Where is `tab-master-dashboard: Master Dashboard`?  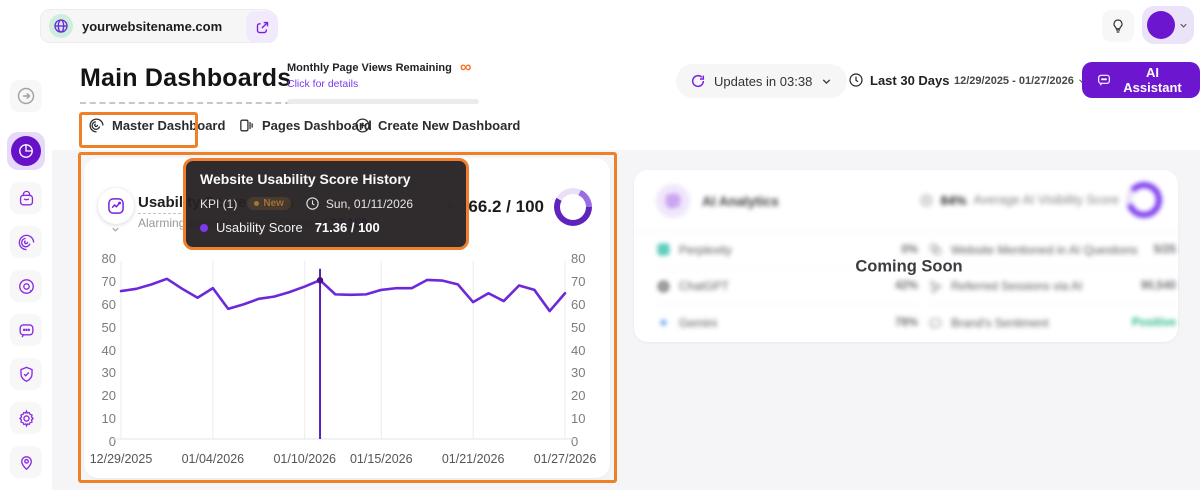 tab-master-dashboard: Master Dashboard is located at coordinates (156, 125).